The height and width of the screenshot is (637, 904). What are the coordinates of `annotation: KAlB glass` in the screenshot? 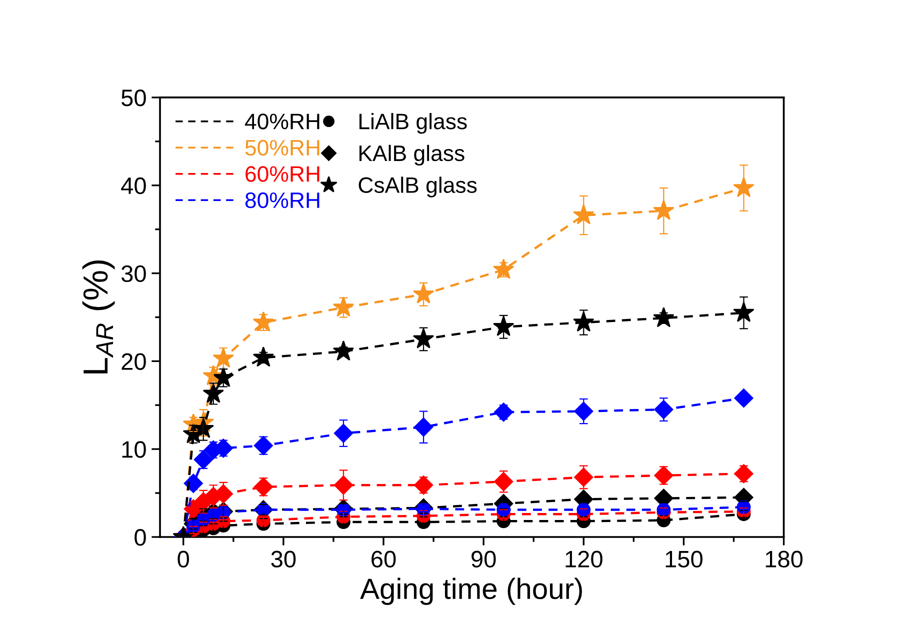 It's located at (411, 155).